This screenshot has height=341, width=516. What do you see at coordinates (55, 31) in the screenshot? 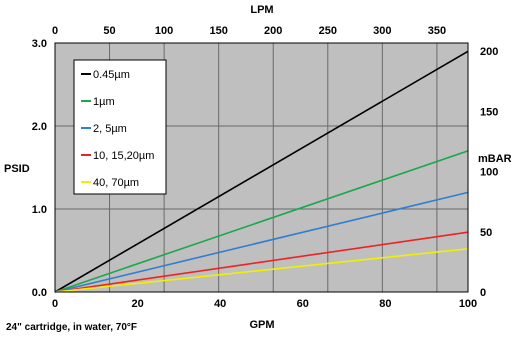
I see `top-tick-label: 0` at bounding box center [55, 31].